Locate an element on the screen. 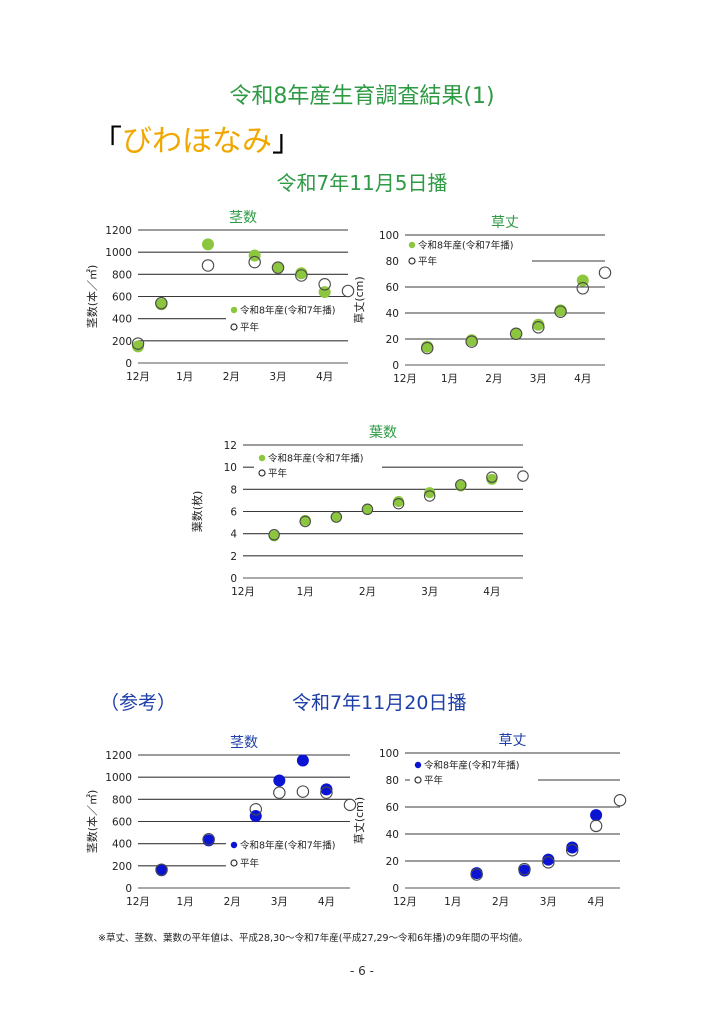 This screenshot has width=724, height=1024. variety-name: 「びわほなみ」 is located at coordinates (197, 138).